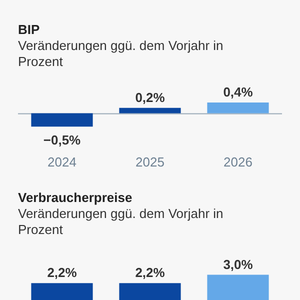 The height and width of the screenshot is (300, 300). What do you see at coordinates (238, 162) in the screenshot?
I see `x-tick-label: 2026` at bounding box center [238, 162].